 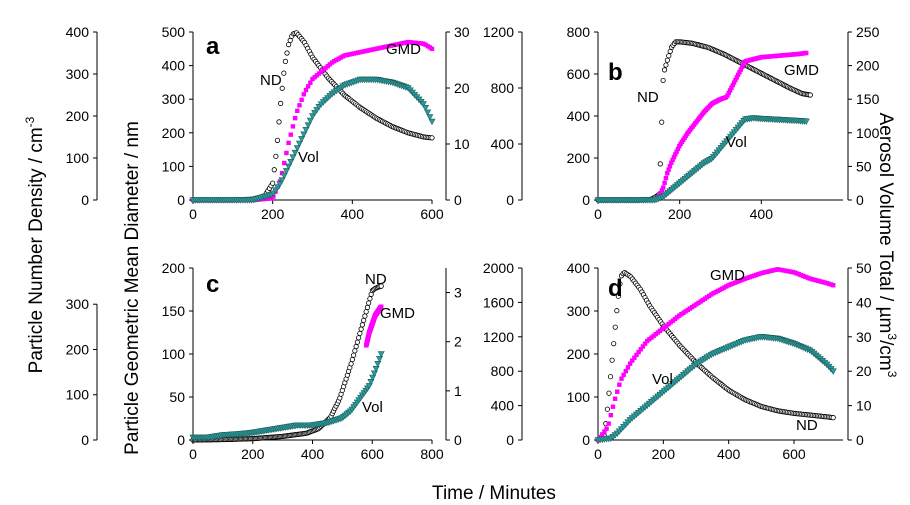 What do you see at coordinates (462, 32) in the screenshot?
I see `vol-tick-label: 30` at bounding box center [462, 32].